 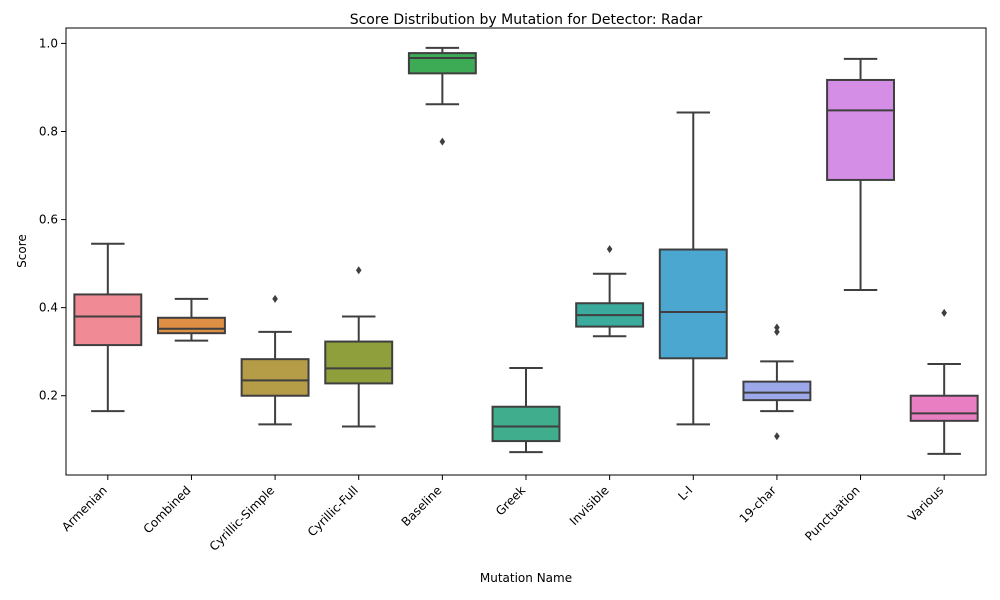 I want to click on box-l-i, so click(x=693, y=268).